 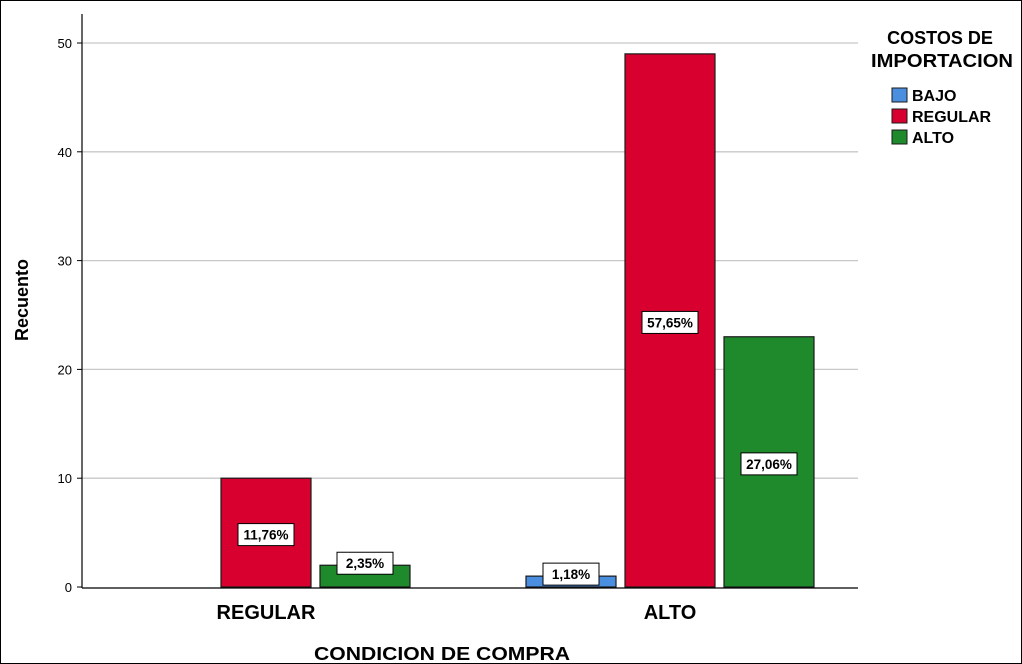 I want to click on legend: COSTOS DE IMPORTACION BAJO REGULAR ALTO, so click(x=942, y=87).